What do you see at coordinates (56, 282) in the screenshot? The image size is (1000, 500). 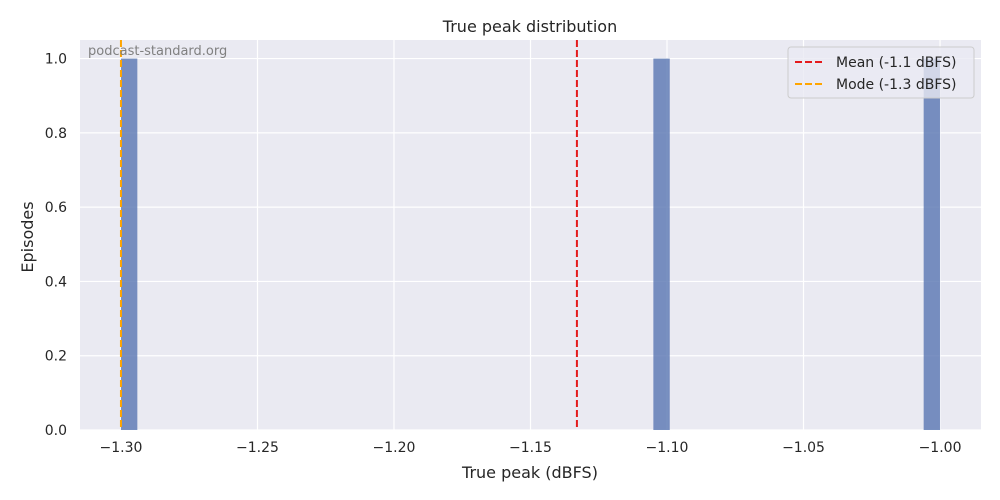 I see `y-tick-label: 0.4` at bounding box center [56, 282].